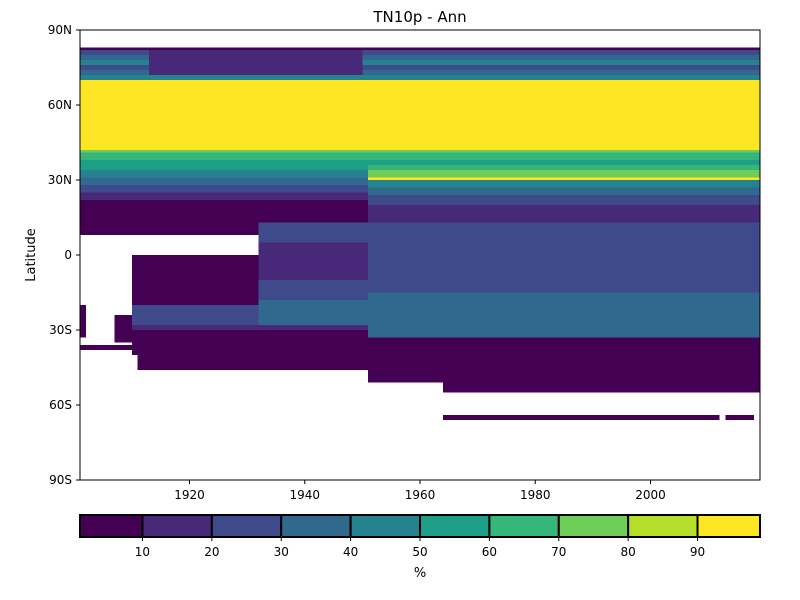 The width and height of the screenshot is (800, 600). I want to click on y-tick-label: 90N, so click(60, 30).